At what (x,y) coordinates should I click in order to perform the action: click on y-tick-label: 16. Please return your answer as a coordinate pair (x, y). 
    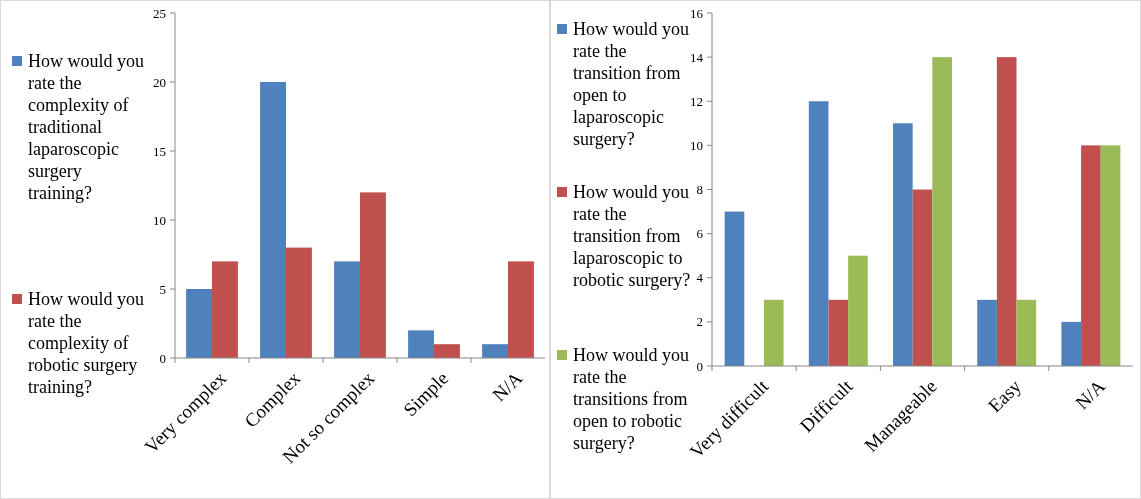
    Looking at the image, I should click on (697, 13).